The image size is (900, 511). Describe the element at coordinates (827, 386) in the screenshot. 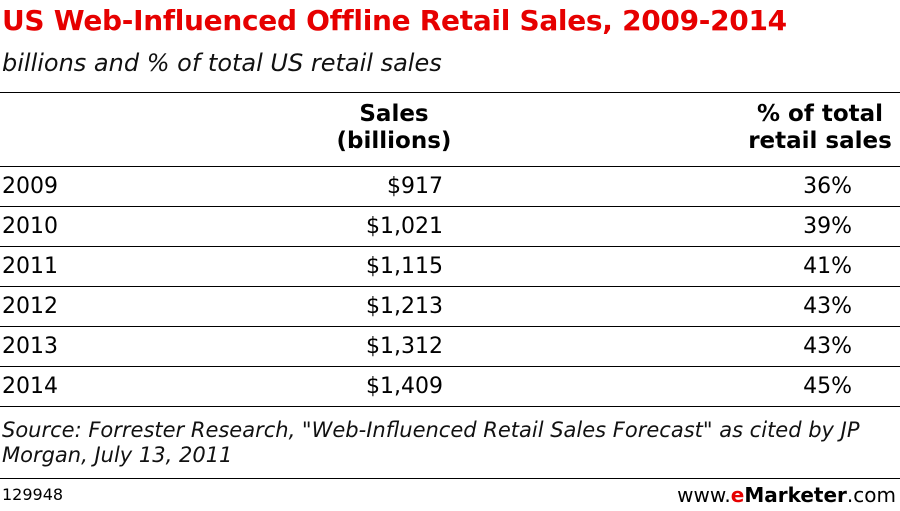

I see `pct-cell: 45%` at that location.